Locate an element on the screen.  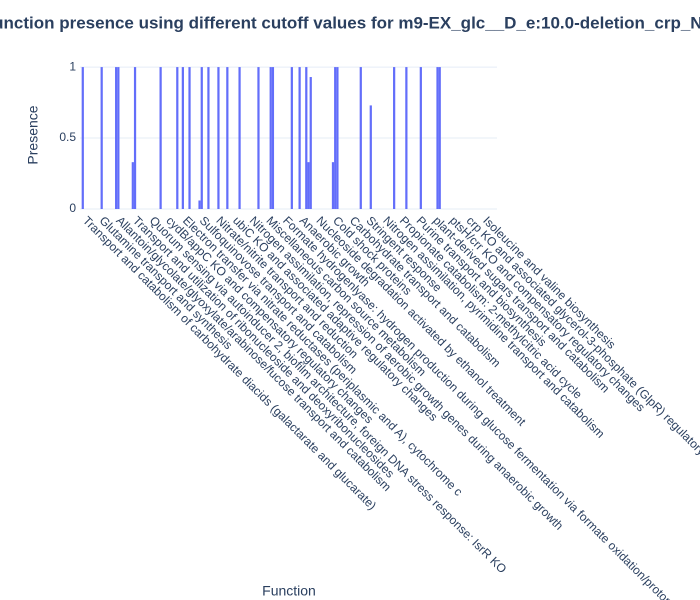
plot-area is located at coordinates (288, 134).